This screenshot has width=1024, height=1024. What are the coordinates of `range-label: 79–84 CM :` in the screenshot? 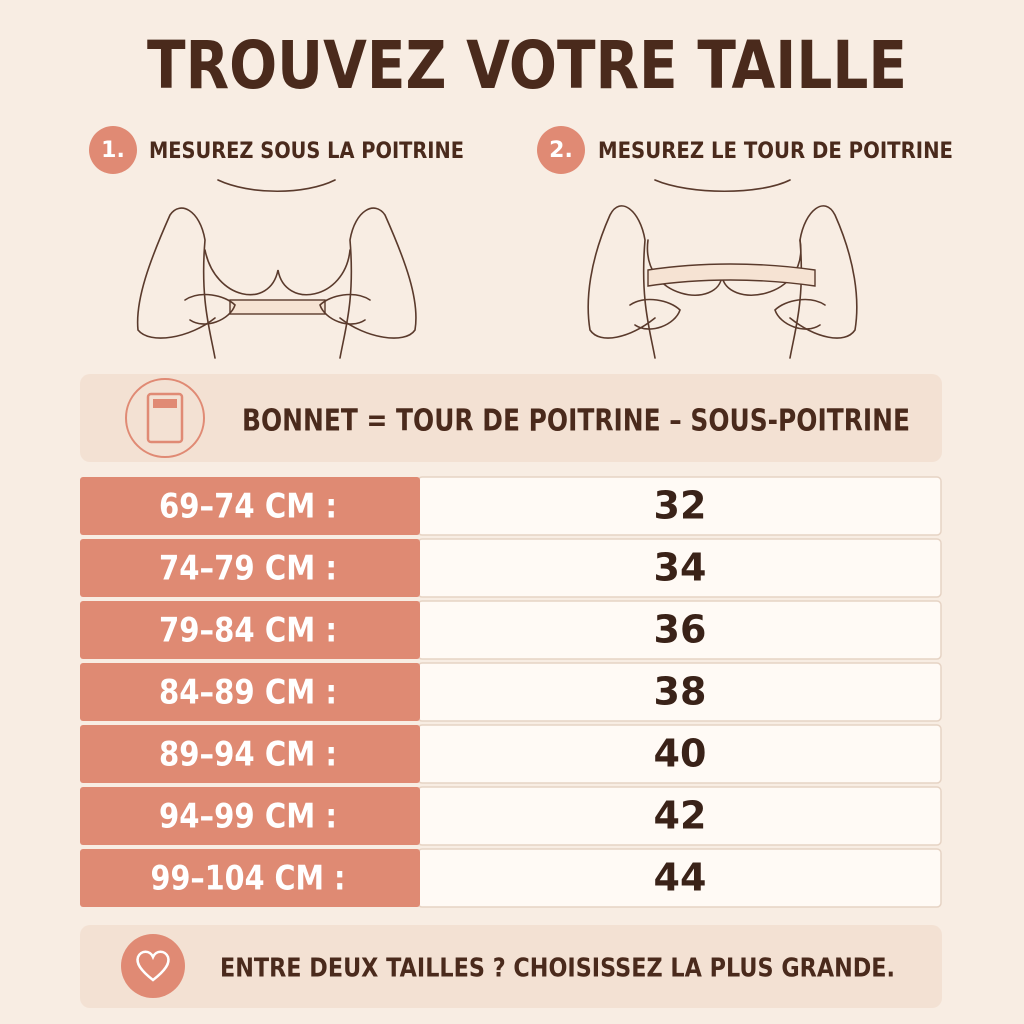 It's located at (248, 631).